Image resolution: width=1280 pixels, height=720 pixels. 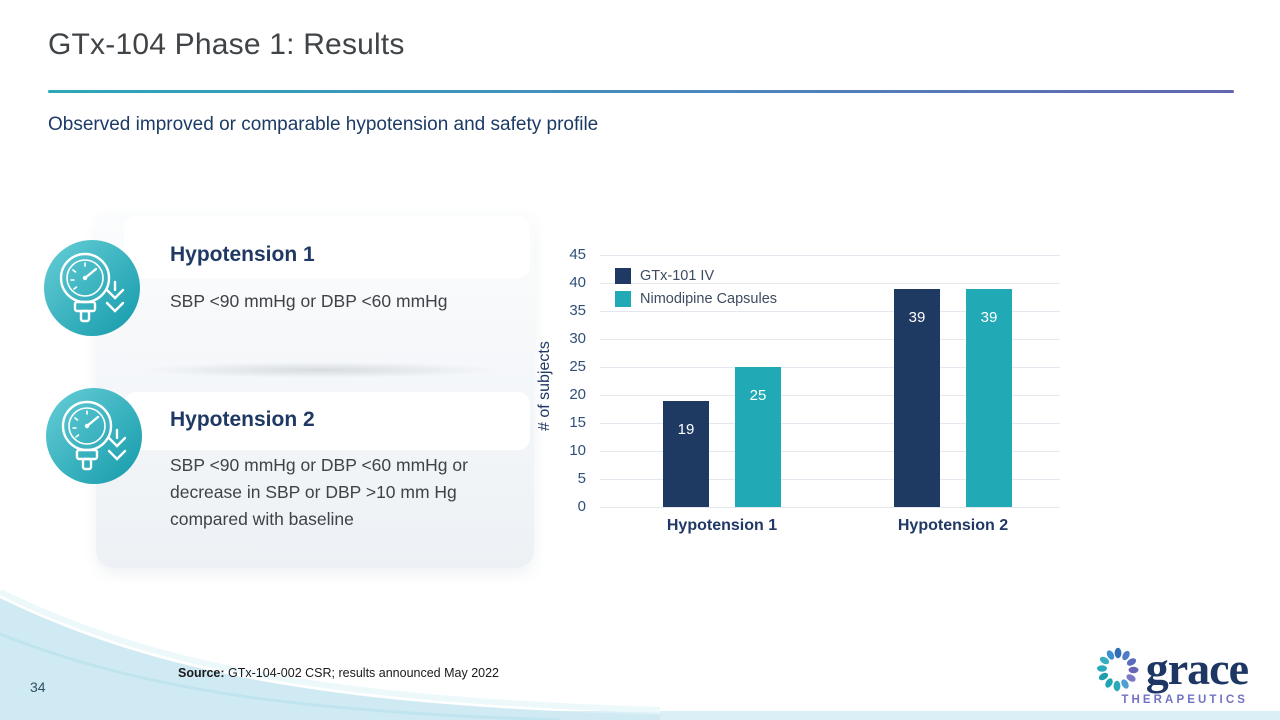 I want to click on definition-1-heading-band, so click(x=327, y=247).